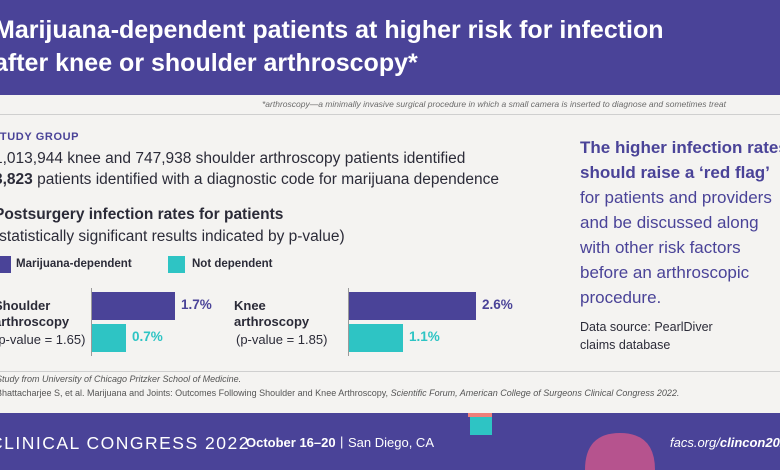  Describe the element at coordinates (481, 426) in the screenshot. I see `teal-shape` at that location.